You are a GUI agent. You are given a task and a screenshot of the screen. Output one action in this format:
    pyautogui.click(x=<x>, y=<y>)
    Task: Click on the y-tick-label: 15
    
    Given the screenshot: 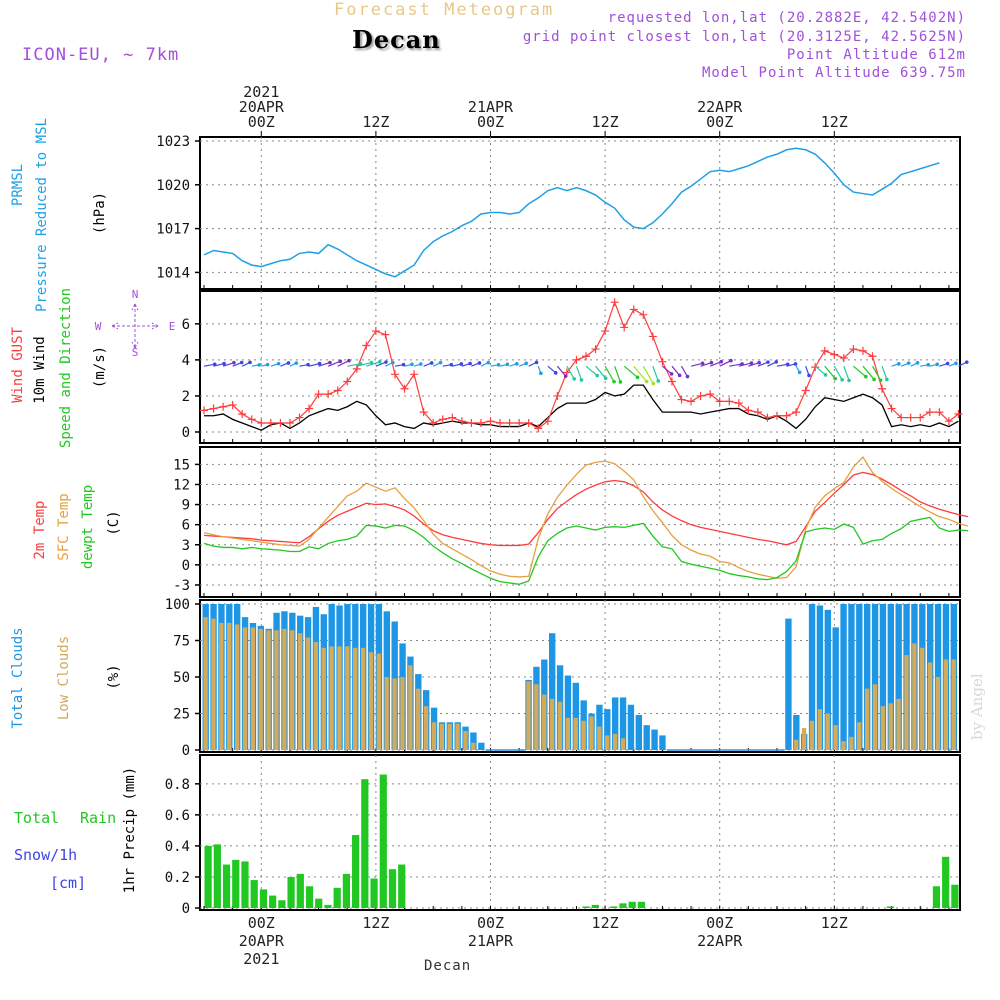 What is the action you would take?
    pyautogui.click(x=181, y=465)
    